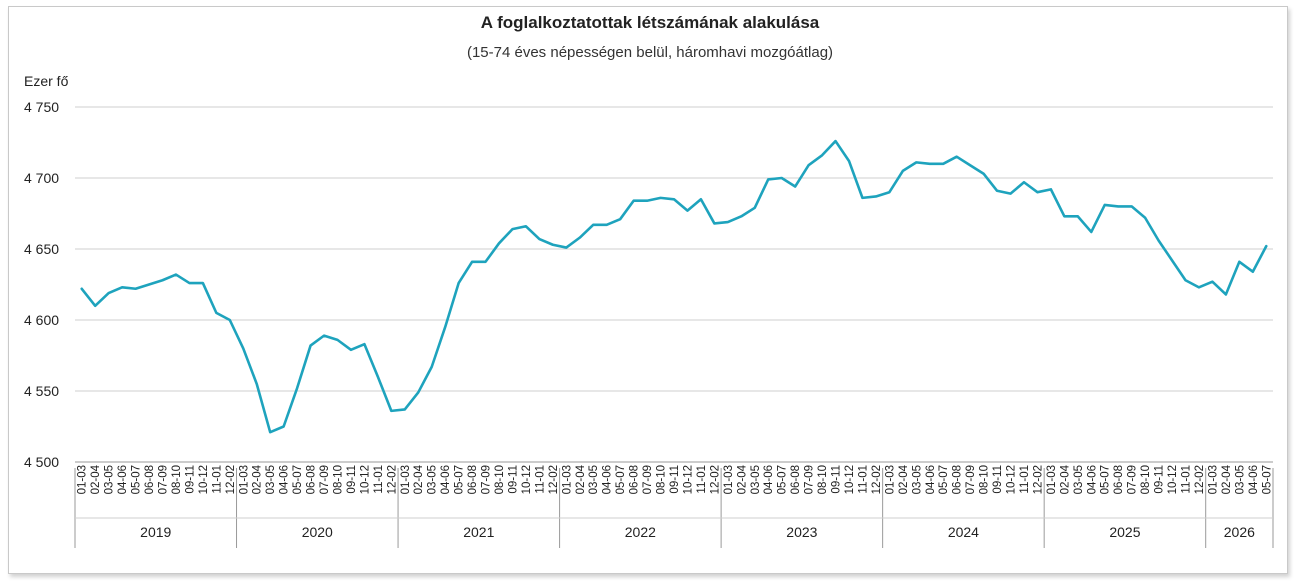 The width and height of the screenshot is (1300, 584). Describe the element at coordinates (41, 462) in the screenshot. I see `y-tick-label: 4 500` at that location.